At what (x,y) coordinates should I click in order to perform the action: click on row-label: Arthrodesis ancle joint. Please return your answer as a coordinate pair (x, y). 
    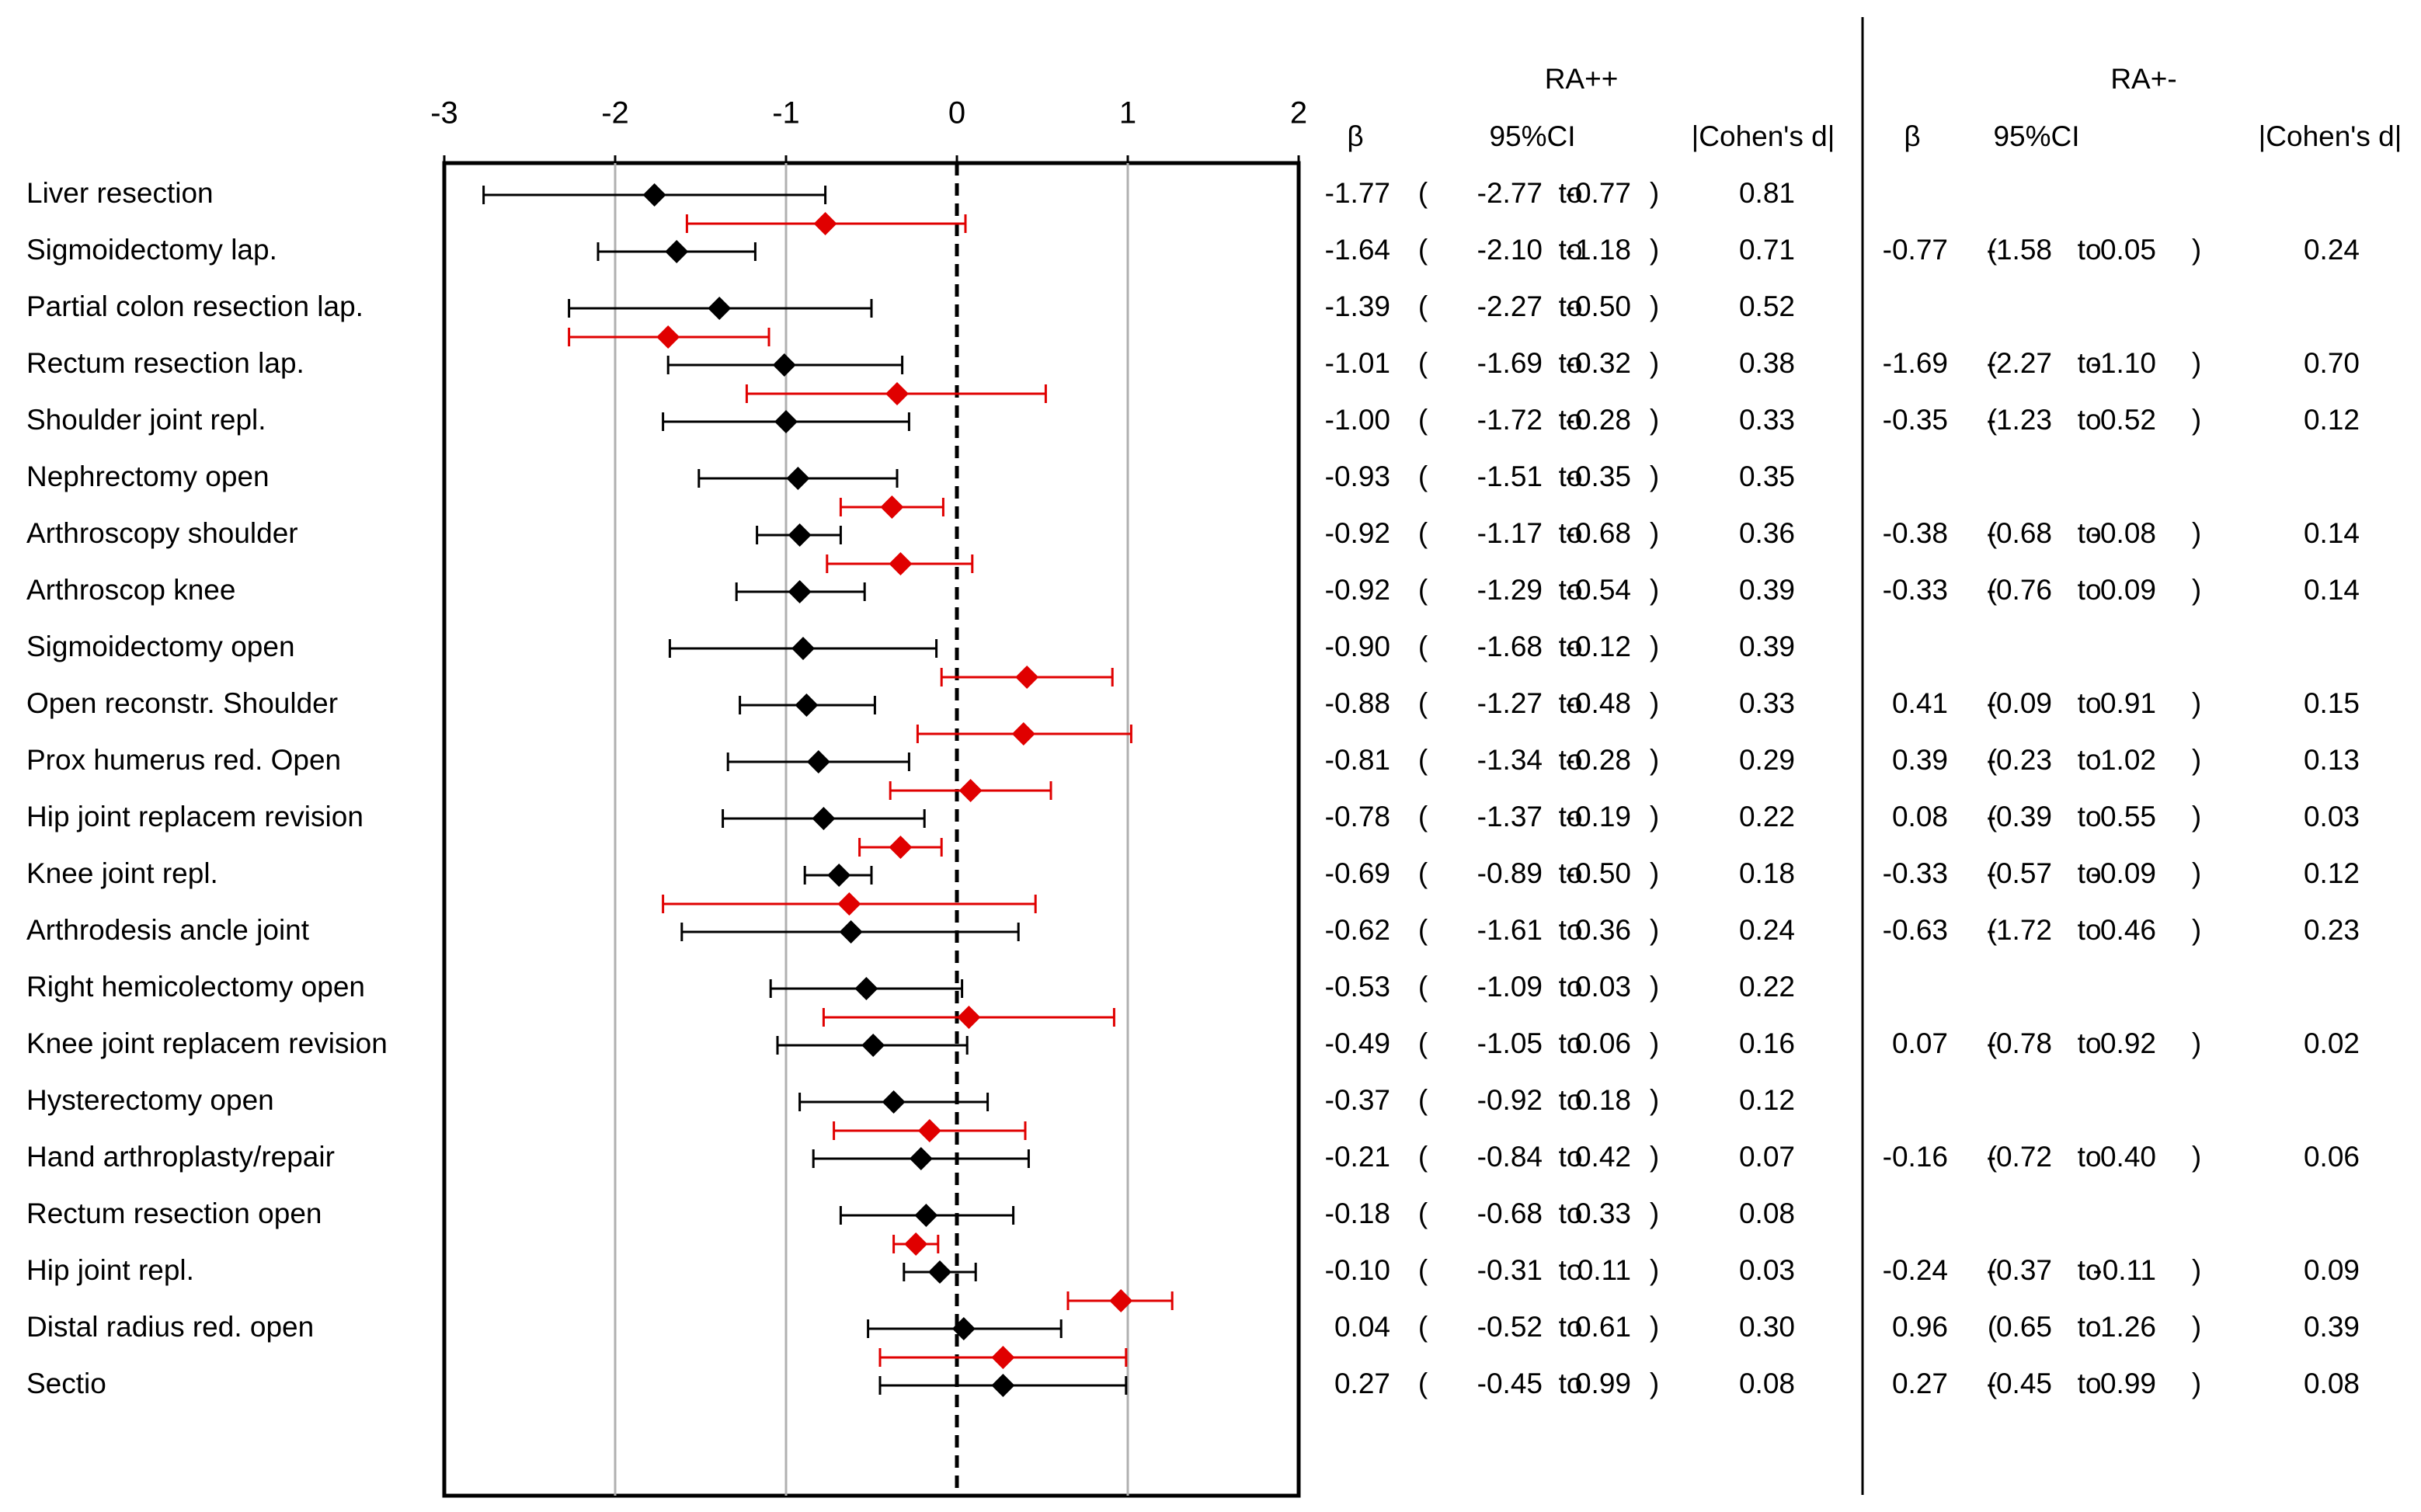
    Looking at the image, I should click on (168, 930).